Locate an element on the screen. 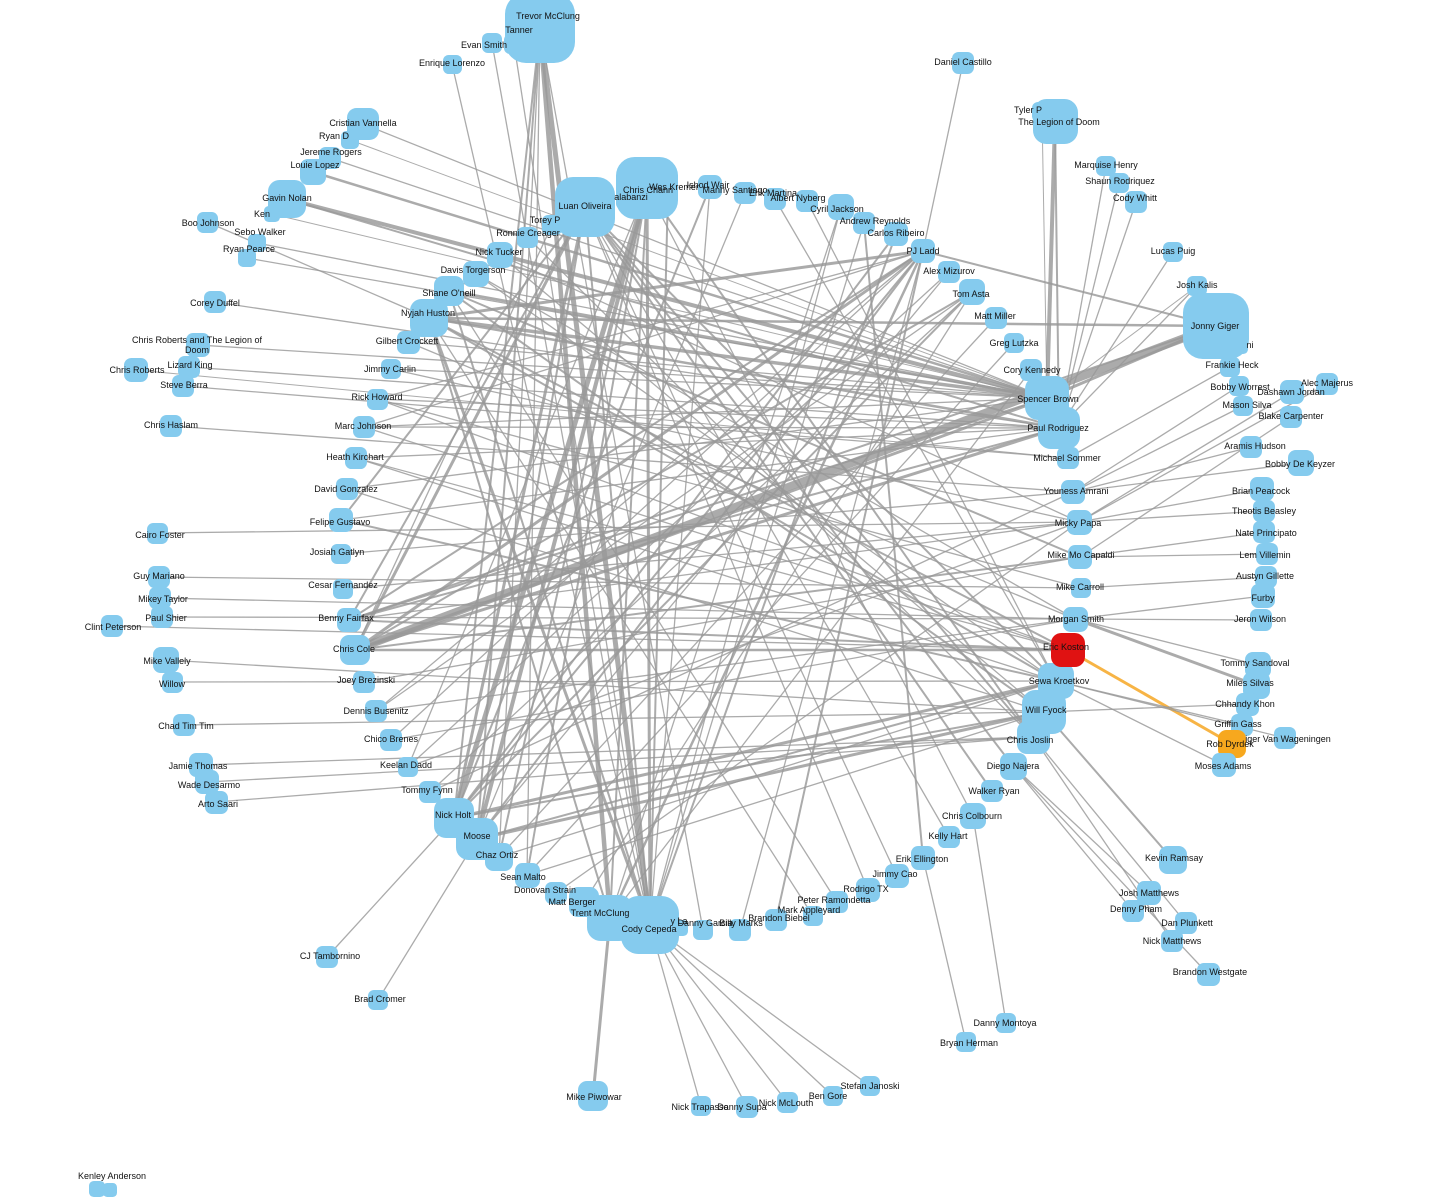 Image resolution: width=1440 pixels, height=1200 pixels. graph-node-morgan-smith is located at coordinates (1075, 619).